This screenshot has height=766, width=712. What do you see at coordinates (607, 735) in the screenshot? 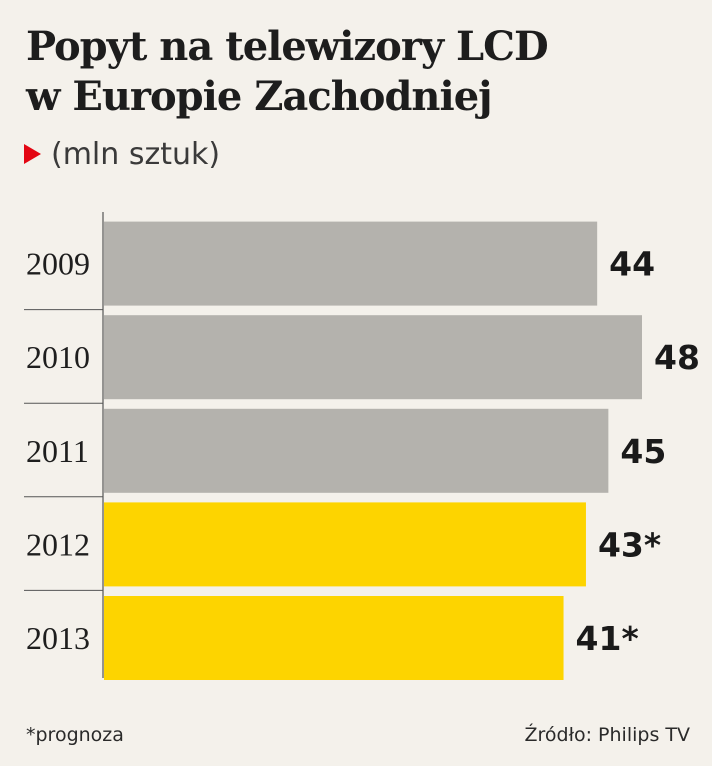
I see `source-note: Źródło: Philips TV` at bounding box center [607, 735].